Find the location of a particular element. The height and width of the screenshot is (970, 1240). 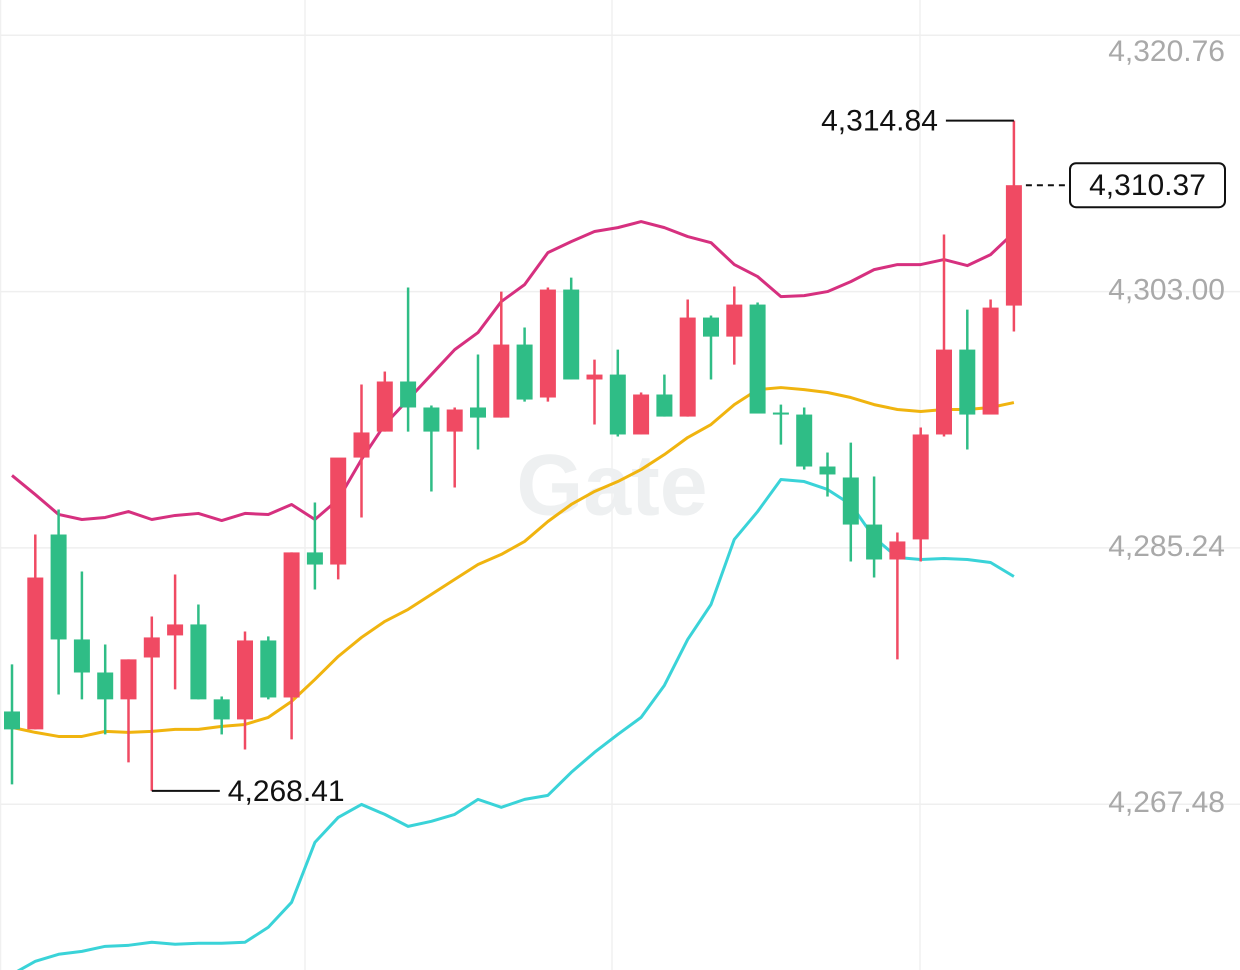

last-price-label: 4,310.37 is located at coordinates (1147, 185).